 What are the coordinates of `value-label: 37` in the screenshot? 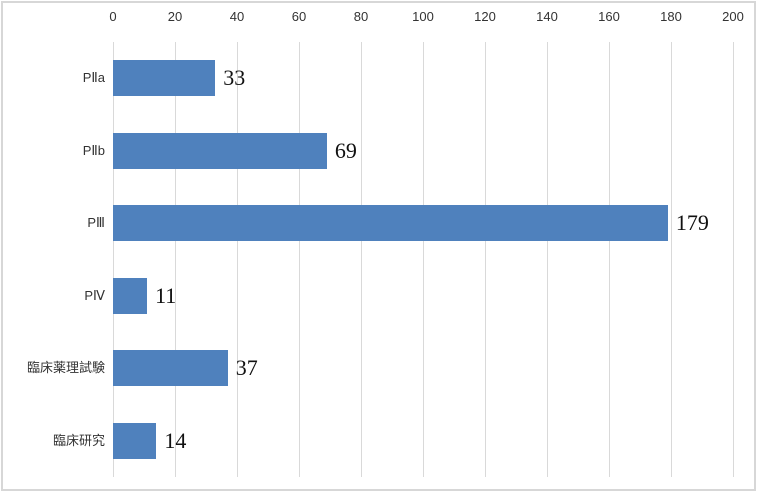 It's located at (246, 368).